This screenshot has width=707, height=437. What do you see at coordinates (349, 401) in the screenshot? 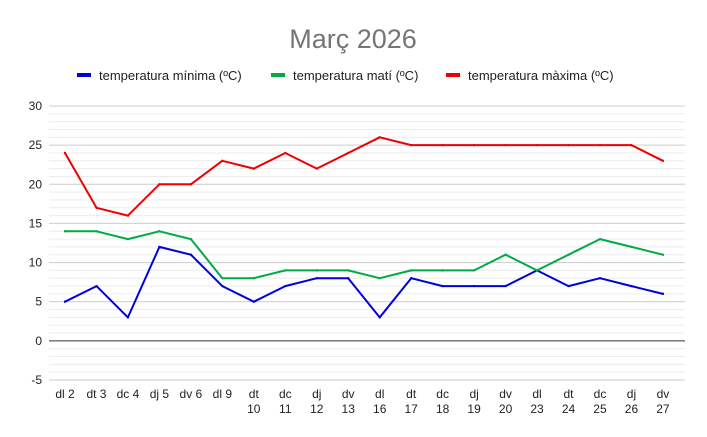
I see `x-tick-label: dv 13` at bounding box center [349, 401].